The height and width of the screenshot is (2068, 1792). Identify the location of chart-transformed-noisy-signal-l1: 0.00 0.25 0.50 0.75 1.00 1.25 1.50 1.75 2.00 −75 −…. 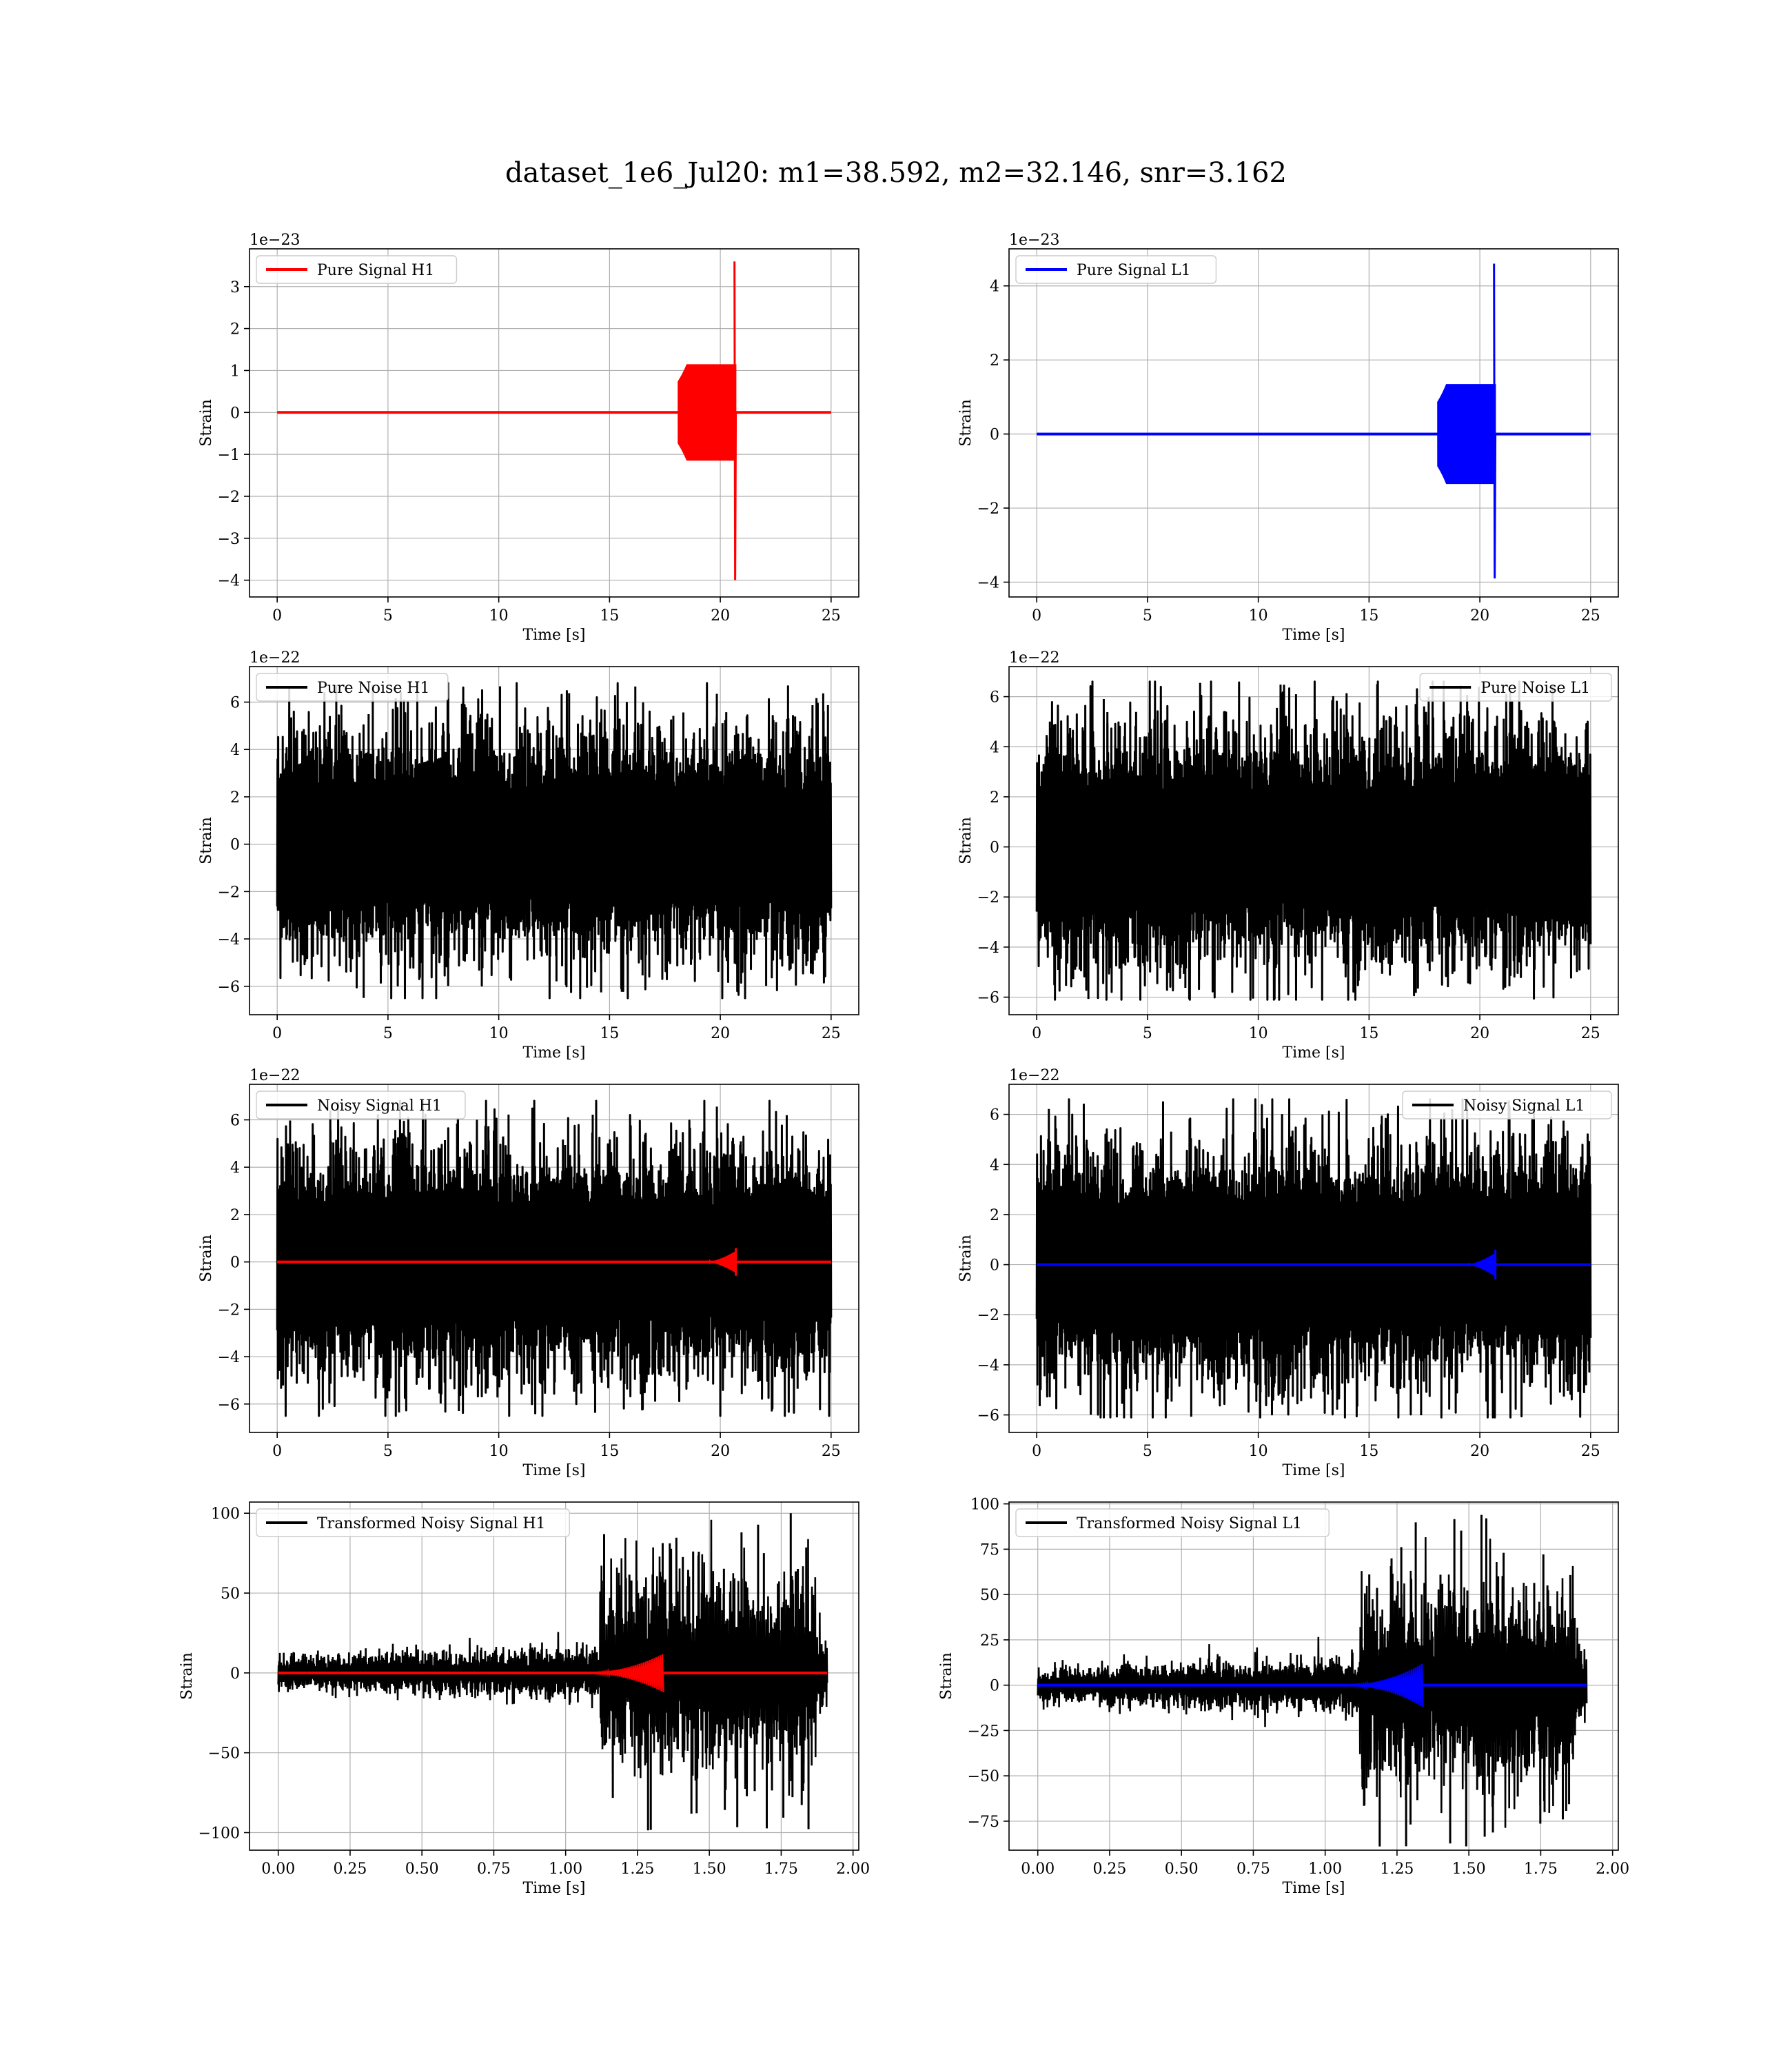
(1283, 1697).